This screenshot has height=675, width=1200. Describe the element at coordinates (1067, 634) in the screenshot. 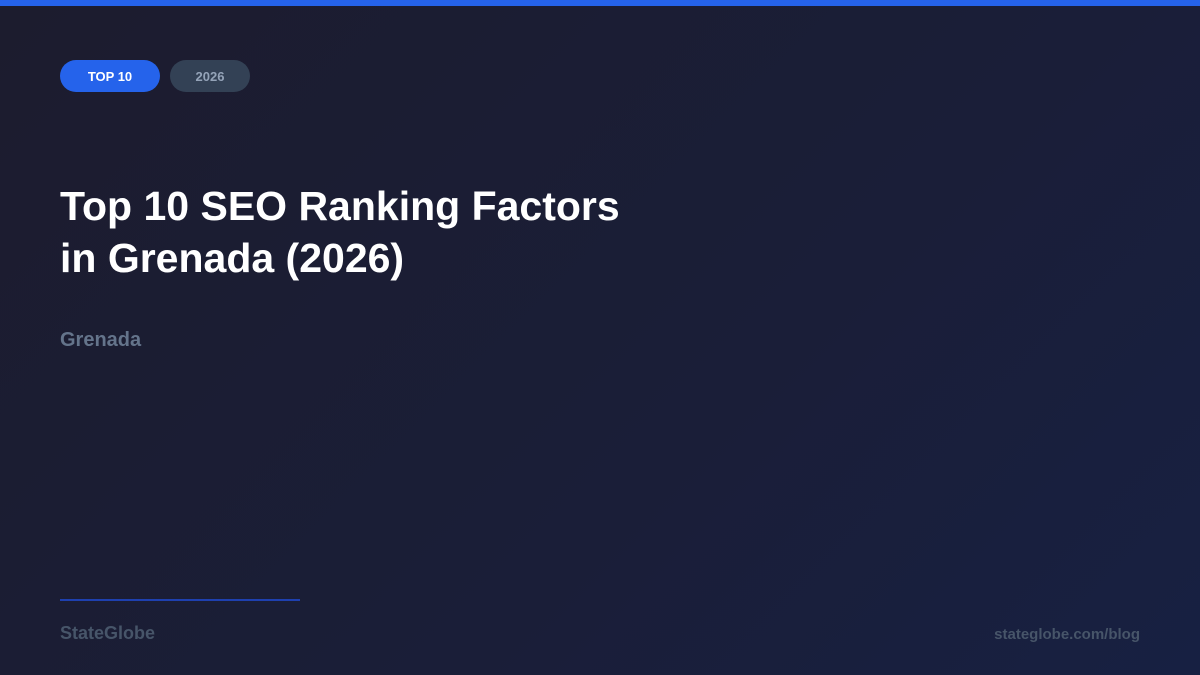

I see `blog-url: stateglobe.com/blog` at that location.